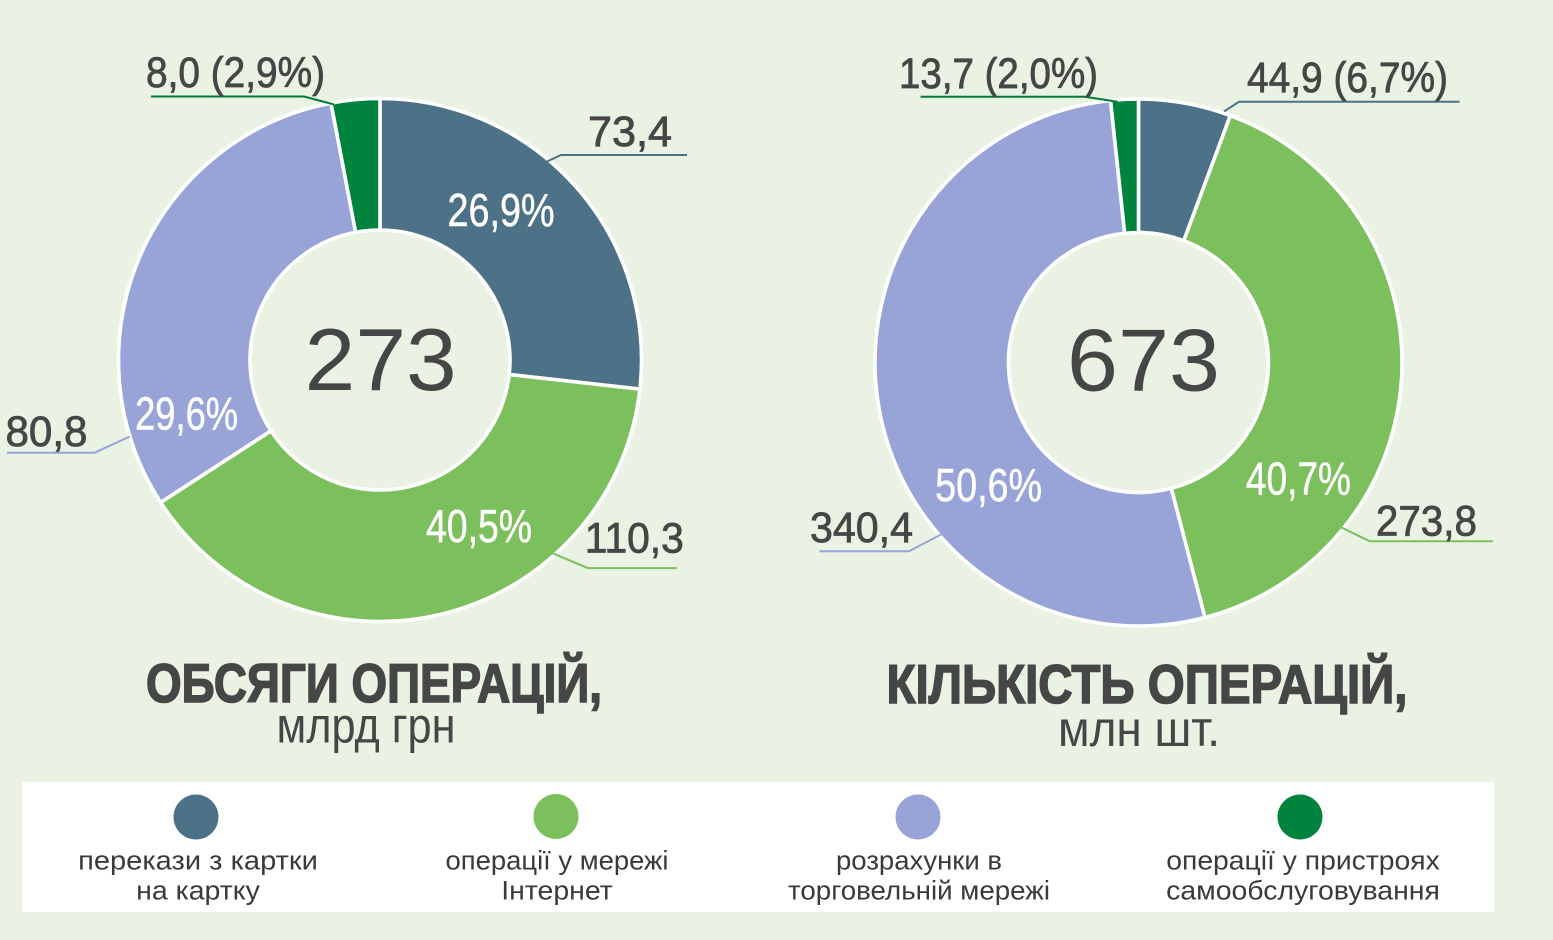  I want to click on svg-text: 273,8, so click(1426, 522).